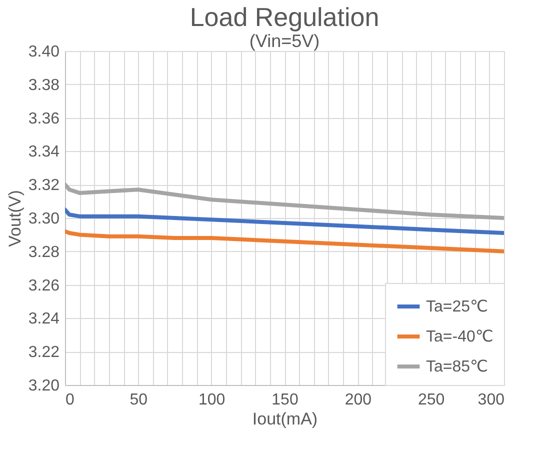 This screenshot has width=545, height=464. Describe the element at coordinates (44, 252) in the screenshot. I see `y-tick-label: 3.28` at that location.